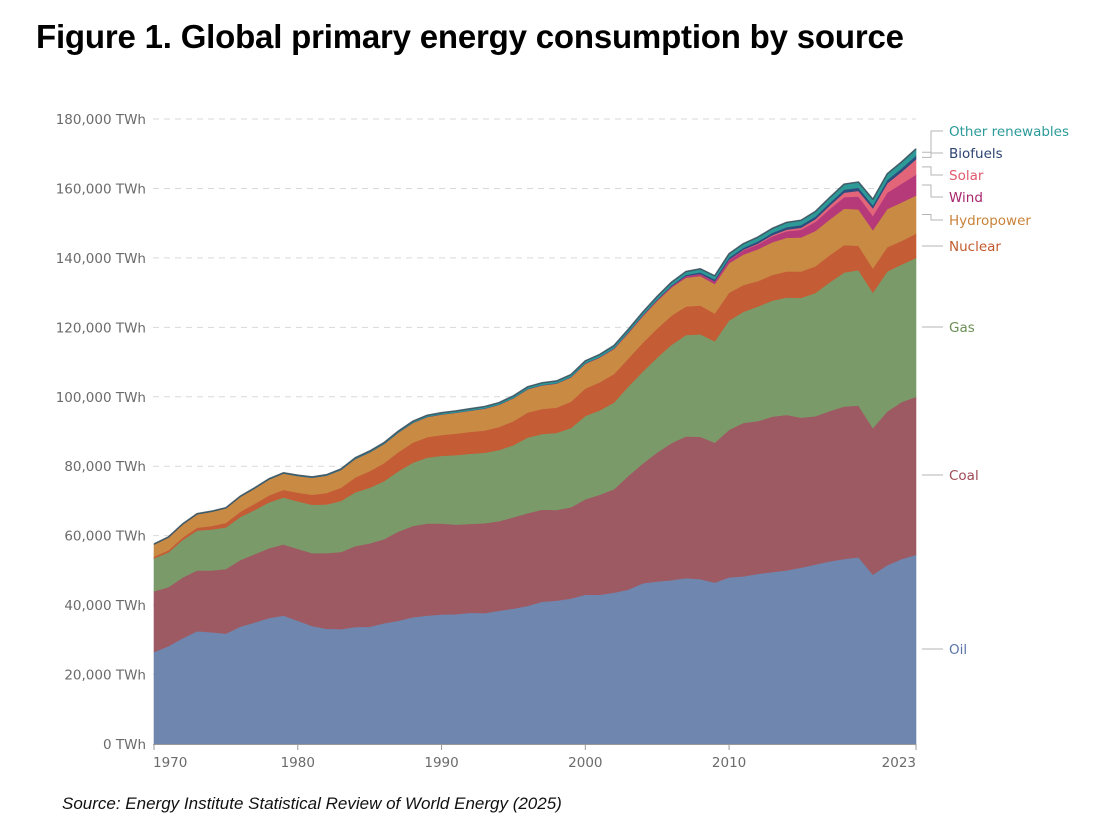 Image resolution: width=1096 pixels, height=831 pixels. What do you see at coordinates (105, 676) in the screenshot?
I see `y-tick-label: 20,000 TWh` at bounding box center [105, 676].